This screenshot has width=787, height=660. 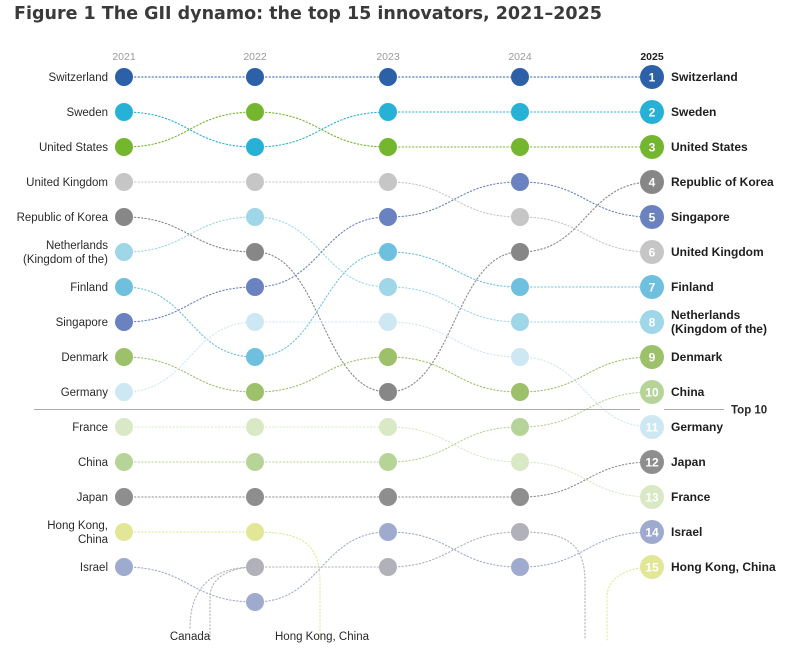 I want to click on dot-finland-2023, so click(x=388, y=252).